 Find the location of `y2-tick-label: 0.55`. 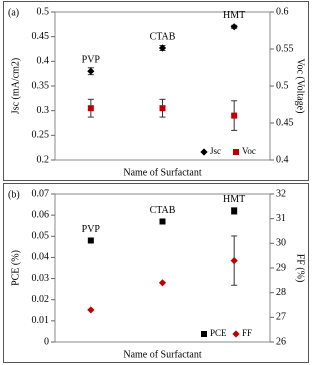

y2-tick-label: 0.55 is located at coordinates (285, 48).